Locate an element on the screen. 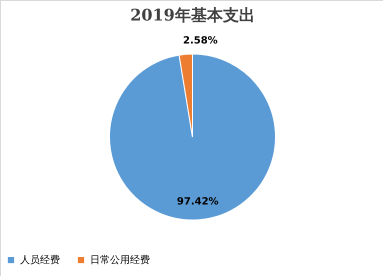  legend-label: 人员经费 is located at coordinates (40, 260).